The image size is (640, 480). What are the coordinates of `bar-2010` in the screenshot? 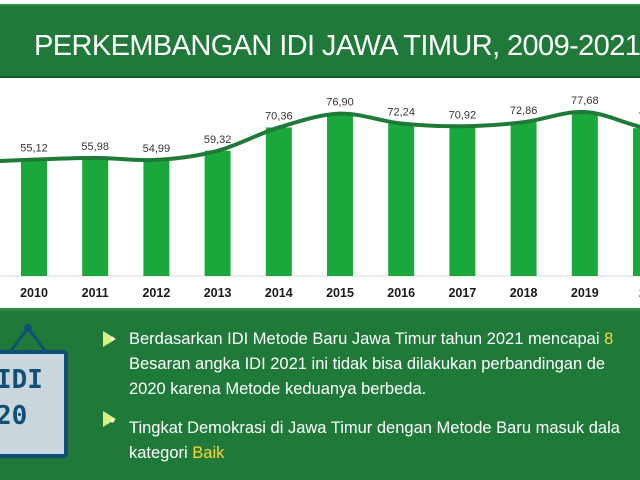 It's located at (34, 217).